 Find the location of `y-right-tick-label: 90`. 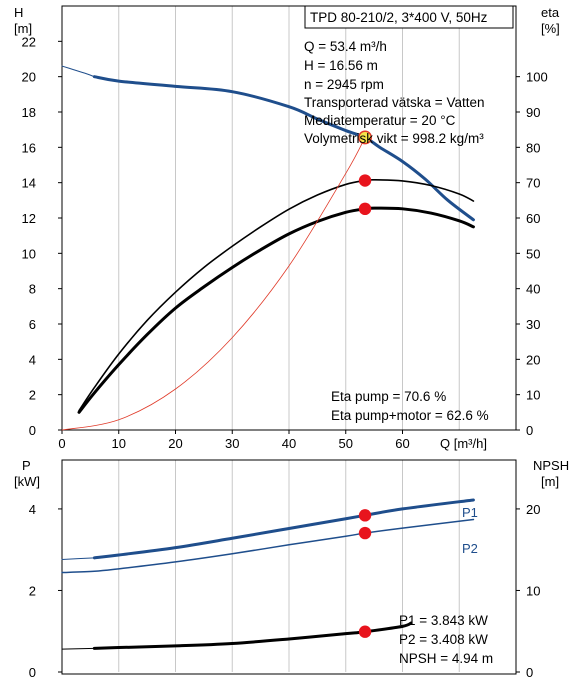

y-right-tick-label: 90 is located at coordinates (533, 112).